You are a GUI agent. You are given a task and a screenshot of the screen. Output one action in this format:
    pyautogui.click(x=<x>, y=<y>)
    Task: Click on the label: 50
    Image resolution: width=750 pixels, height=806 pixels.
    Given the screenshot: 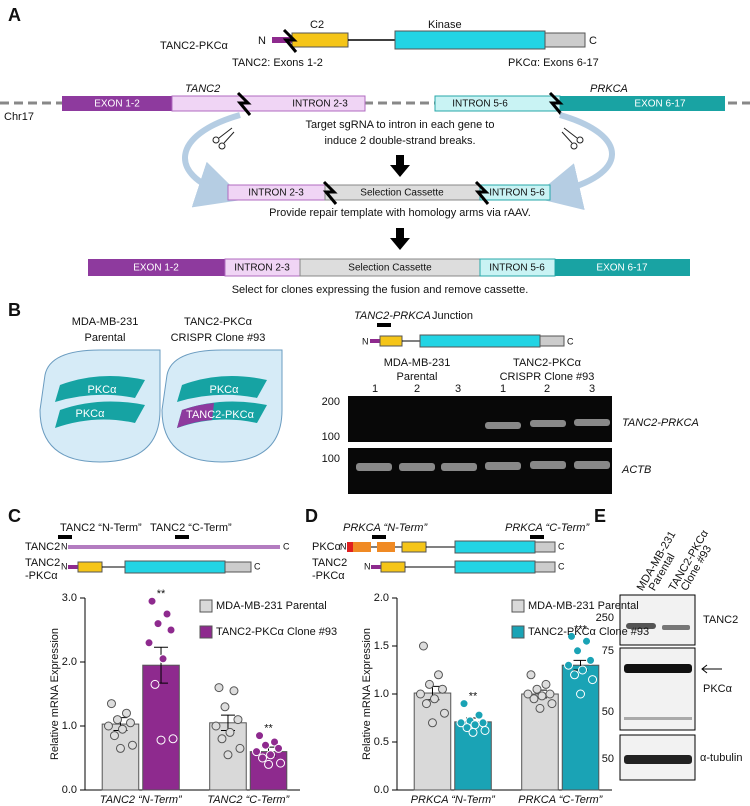 What is the action you would take?
    pyautogui.click(x=608, y=712)
    